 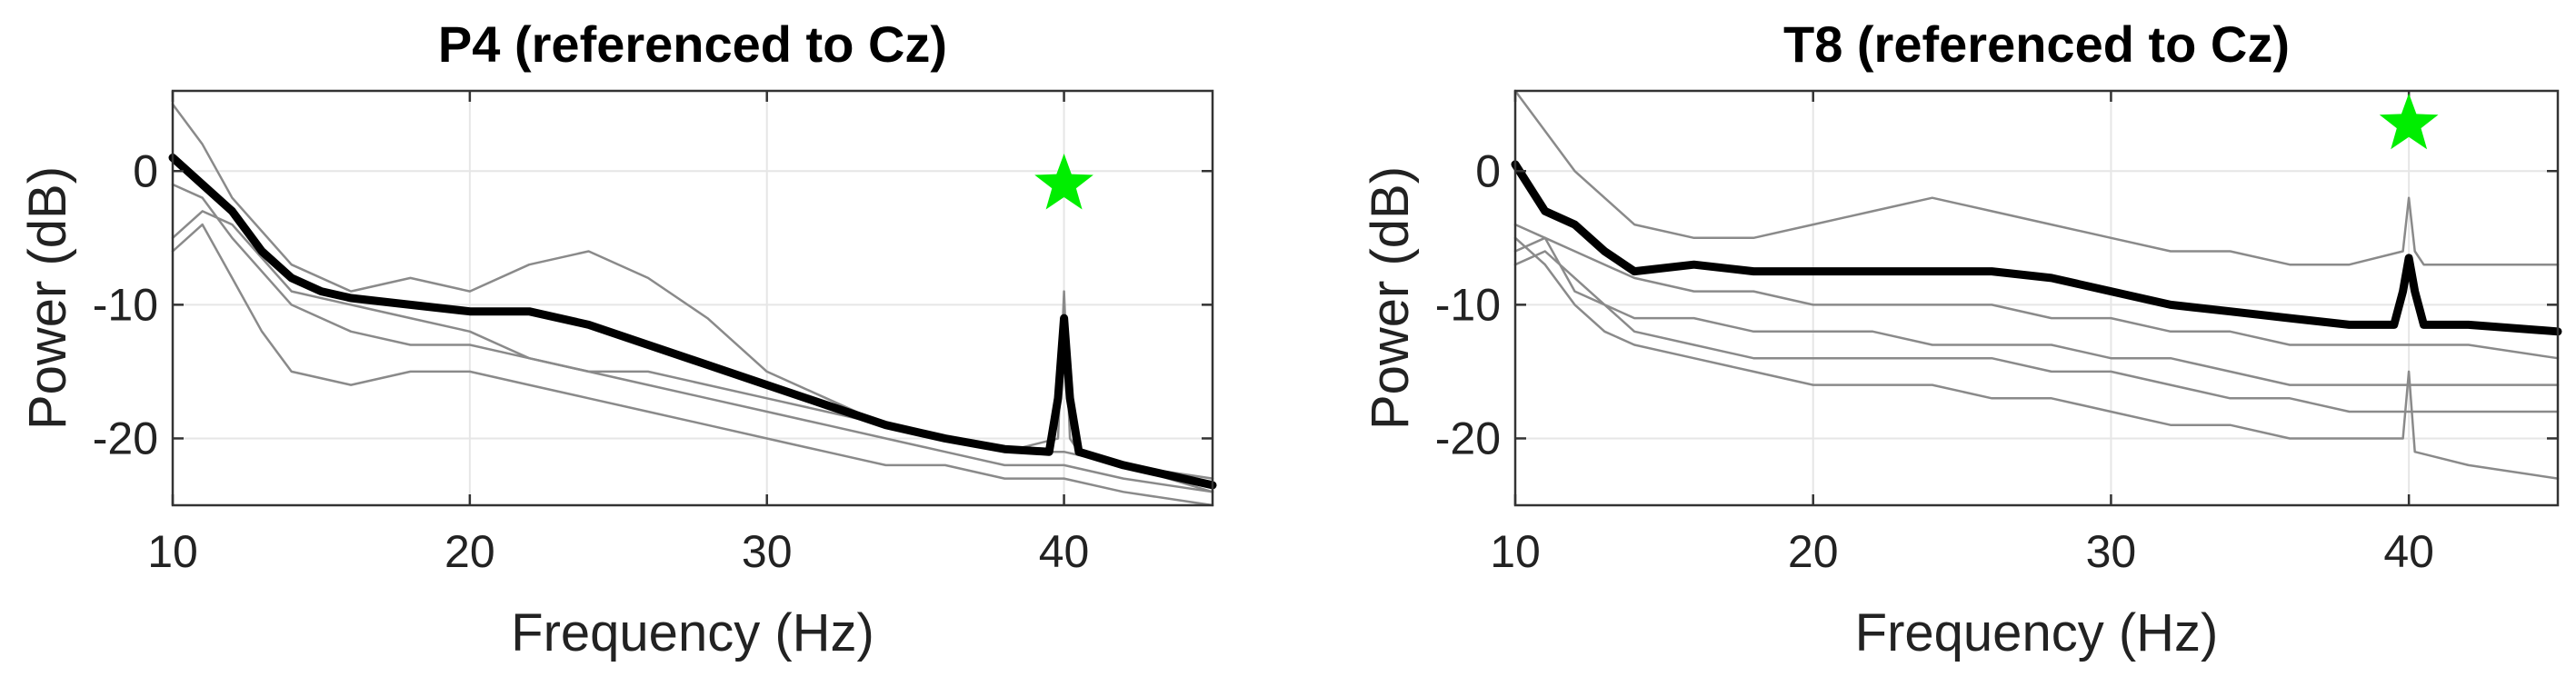 What do you see at coordinates (692, 44) in the screenshot?
I see `chart-title: P4 (referenced to Cz)` at bounding box center [692, 44].